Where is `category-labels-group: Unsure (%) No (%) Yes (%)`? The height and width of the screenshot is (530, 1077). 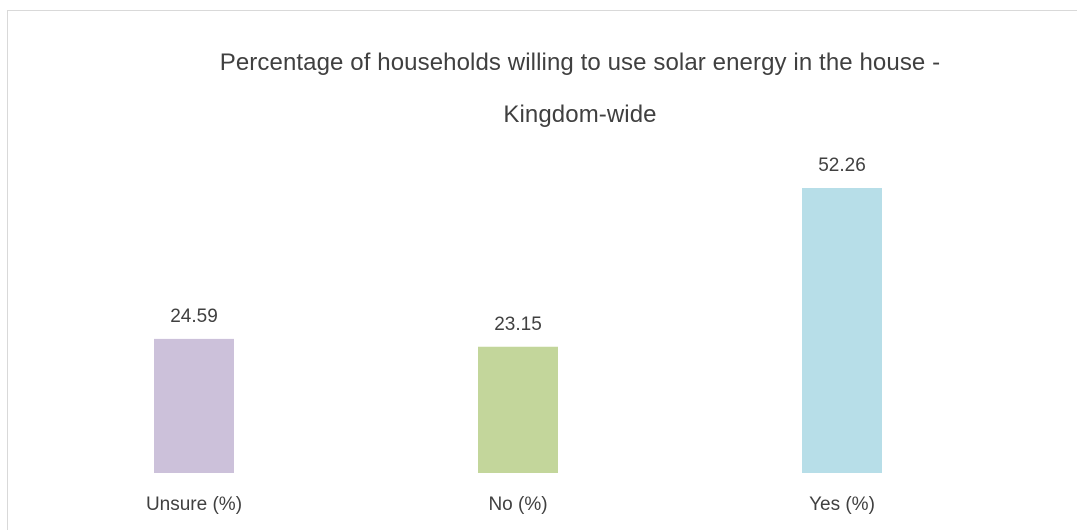 category-labels-group: Unsure (%) No (%) Yes (%) is located at coordinates (510, 504).